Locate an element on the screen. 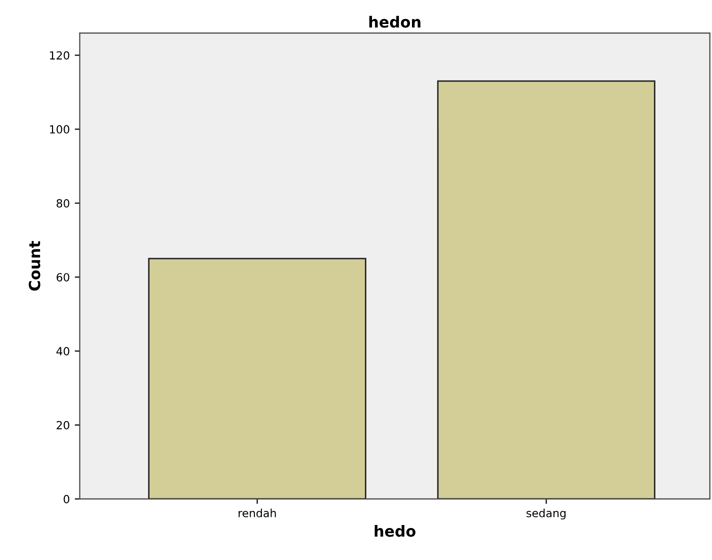 The image size is (712, 560). y-tick-label: 120 is located at coordinates (60, 55).